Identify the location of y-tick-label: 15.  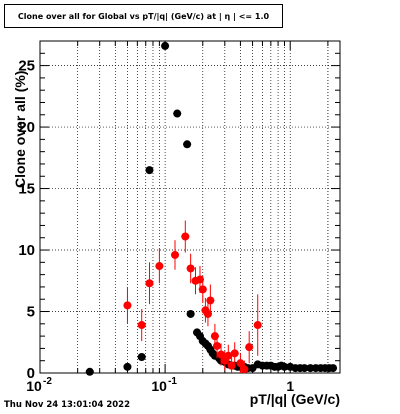
(26, 189).